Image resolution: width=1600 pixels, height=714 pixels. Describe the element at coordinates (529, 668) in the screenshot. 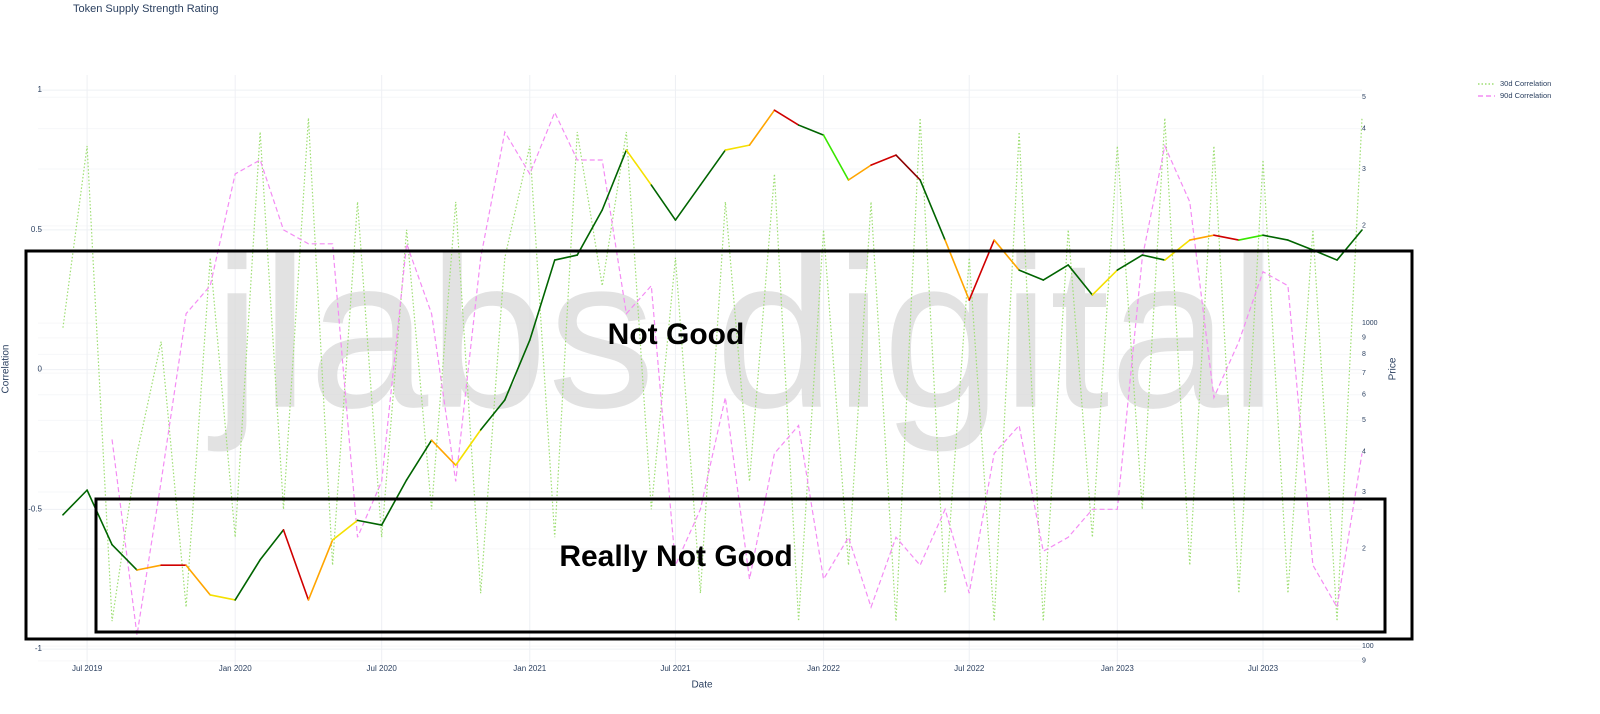

I see `x-tick-label: Jan 2021` at that location.